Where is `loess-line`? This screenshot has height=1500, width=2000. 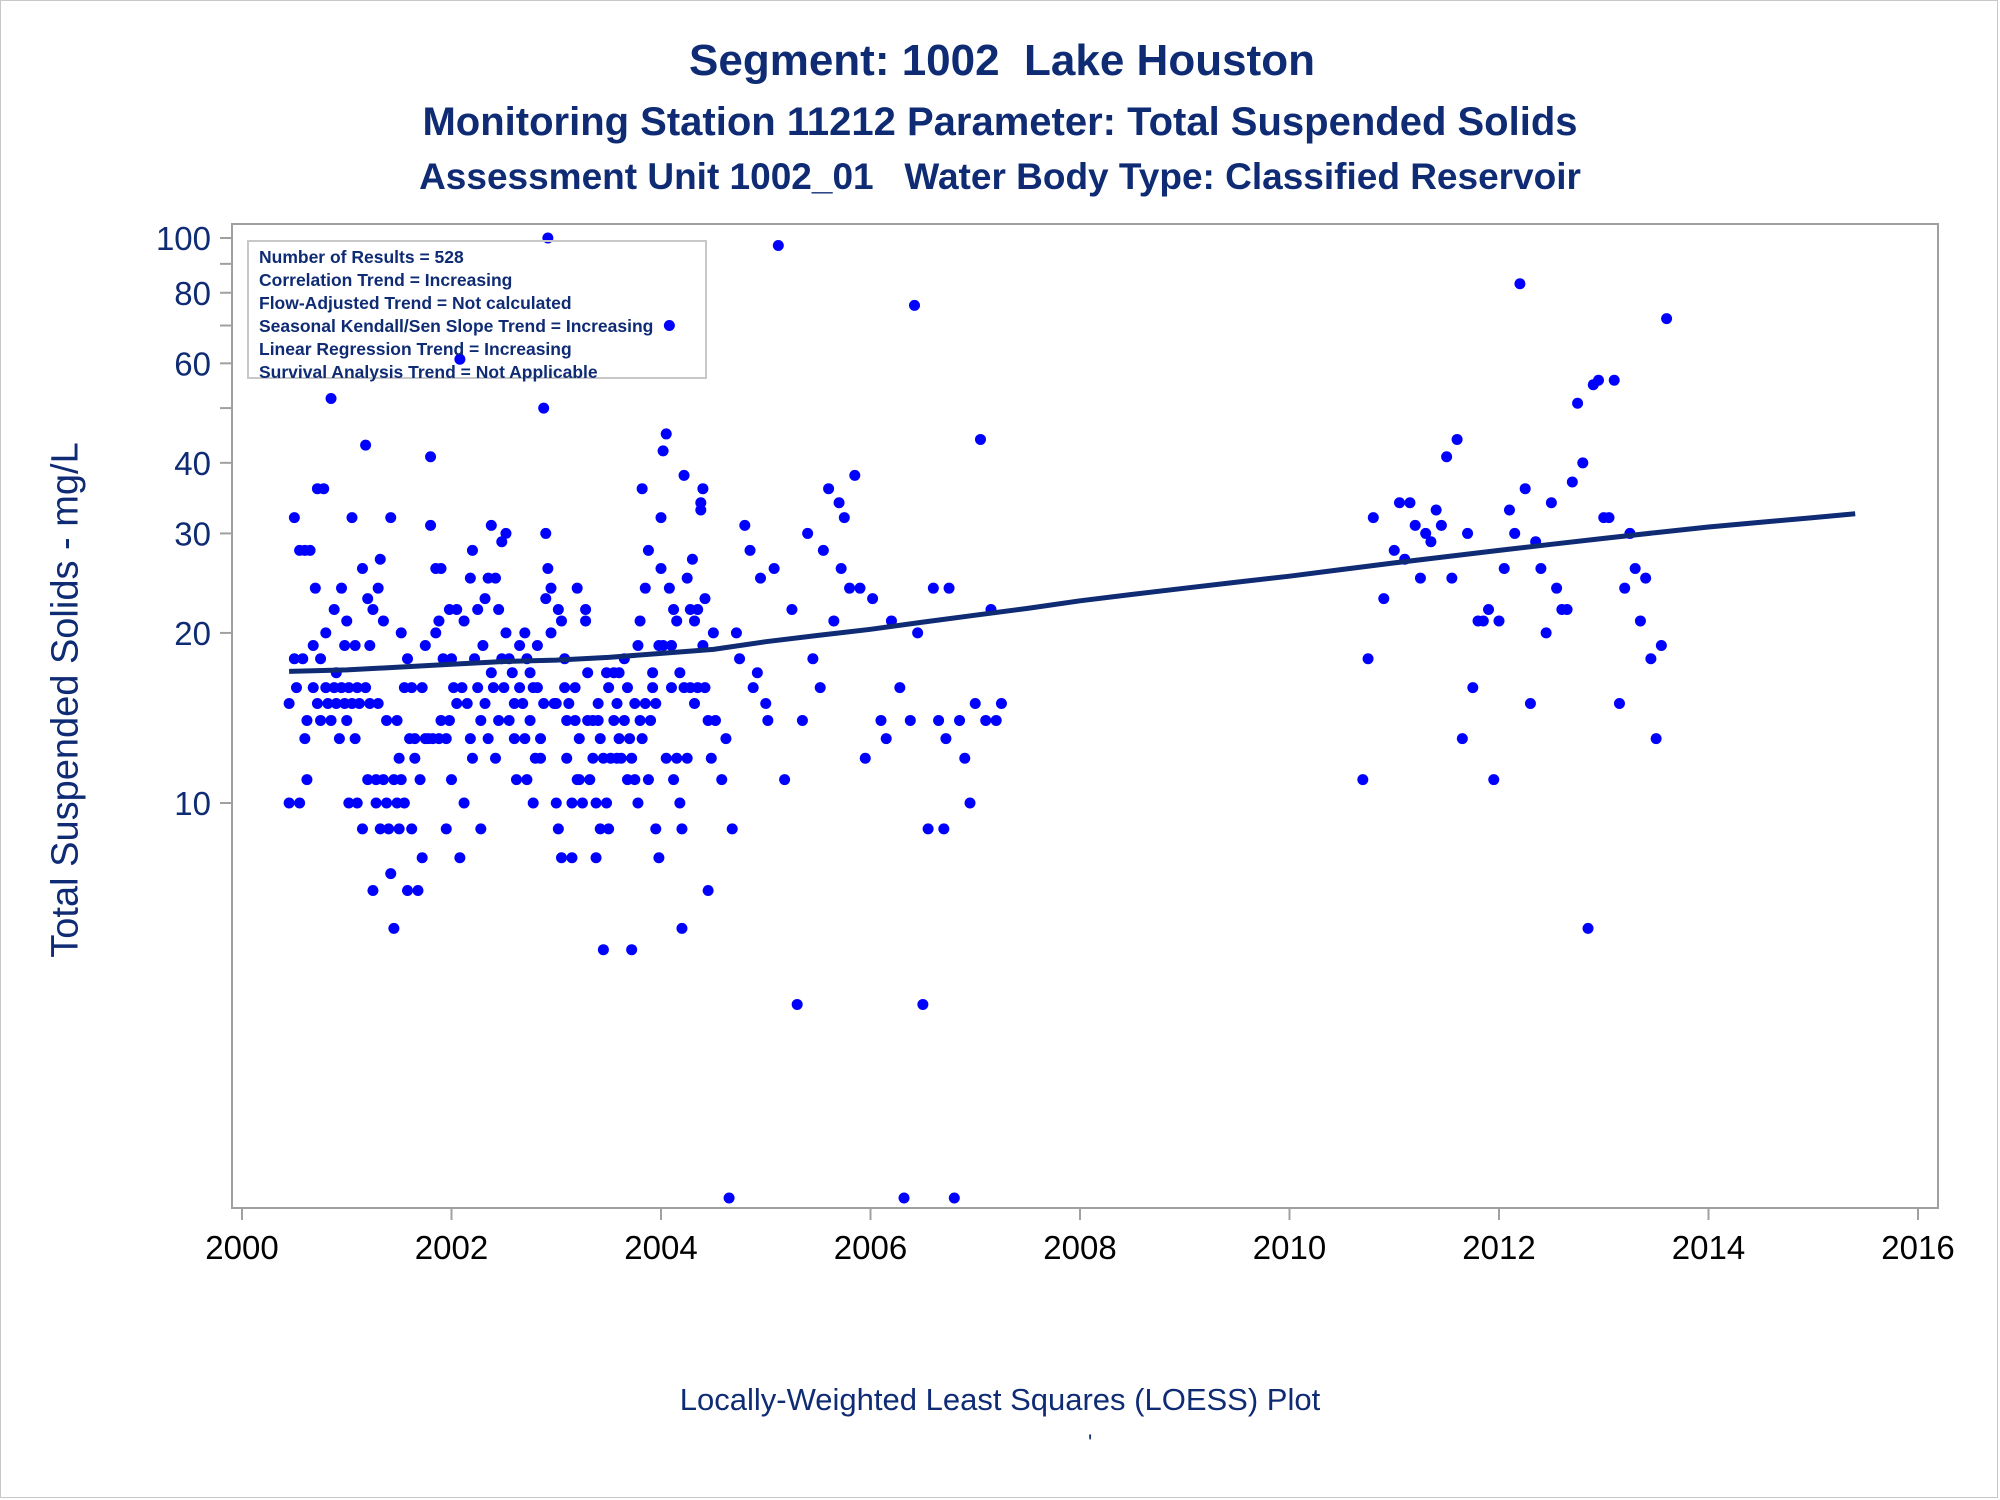 loess-line is located at coordinates (1072, 592).